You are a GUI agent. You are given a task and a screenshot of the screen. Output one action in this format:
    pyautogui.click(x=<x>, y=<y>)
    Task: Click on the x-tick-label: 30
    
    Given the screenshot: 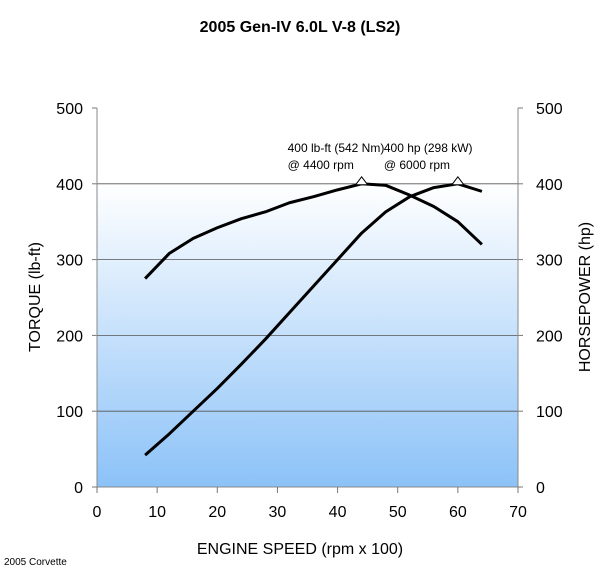 What is the action you would take?
    pyautogui.click(x=278, y=512)
    